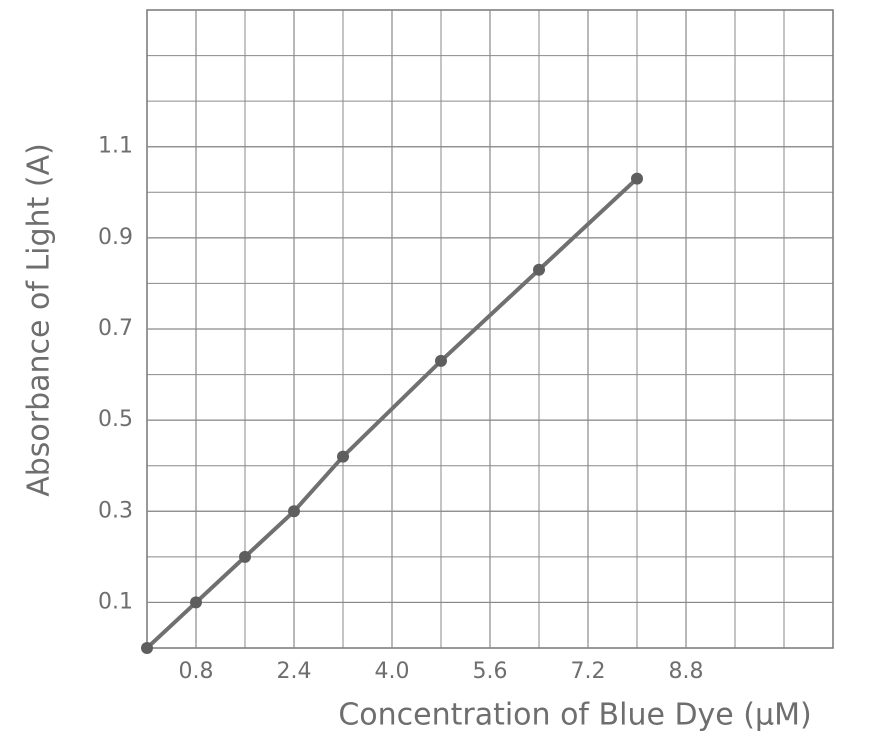  Describe the element at coordinates (39, 320) in the screenshot. I see `y-axis-label: Absorbance of Light (A)` at that location.